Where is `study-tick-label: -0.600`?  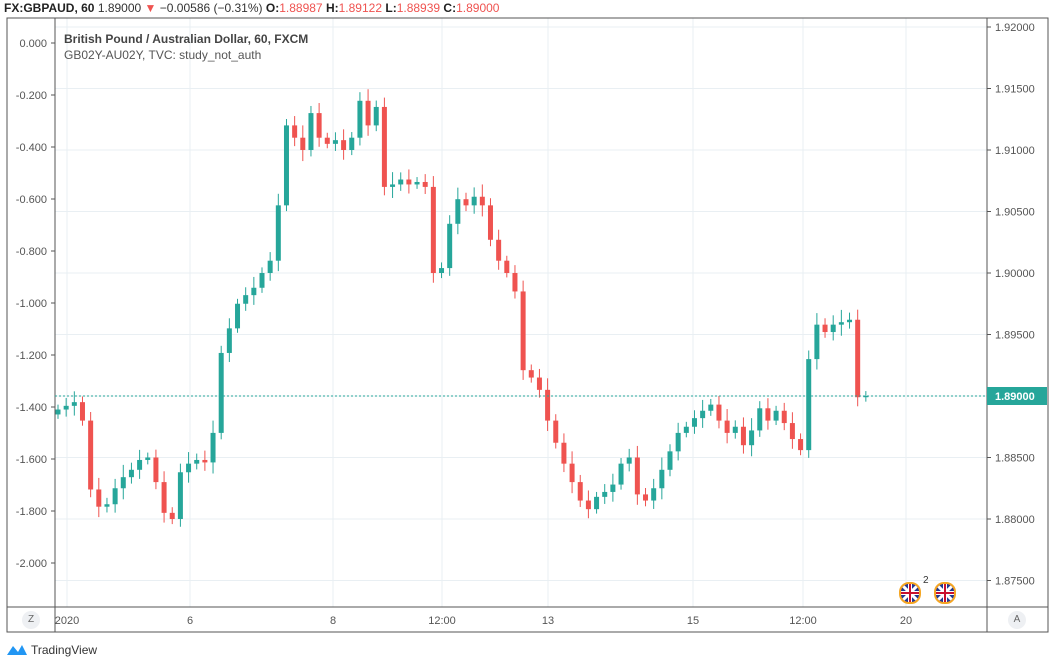 study-tick-label: -0.600 is located at coordinates (31, 200).